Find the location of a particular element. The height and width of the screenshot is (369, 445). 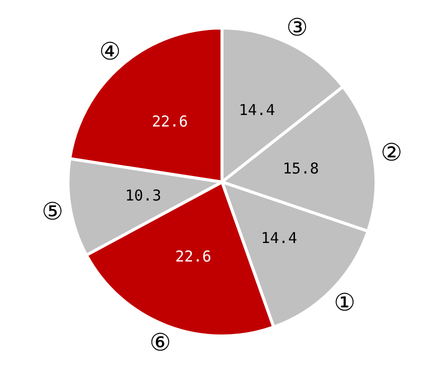

slice-label: ⑥ is located at coordinates (160, 342).